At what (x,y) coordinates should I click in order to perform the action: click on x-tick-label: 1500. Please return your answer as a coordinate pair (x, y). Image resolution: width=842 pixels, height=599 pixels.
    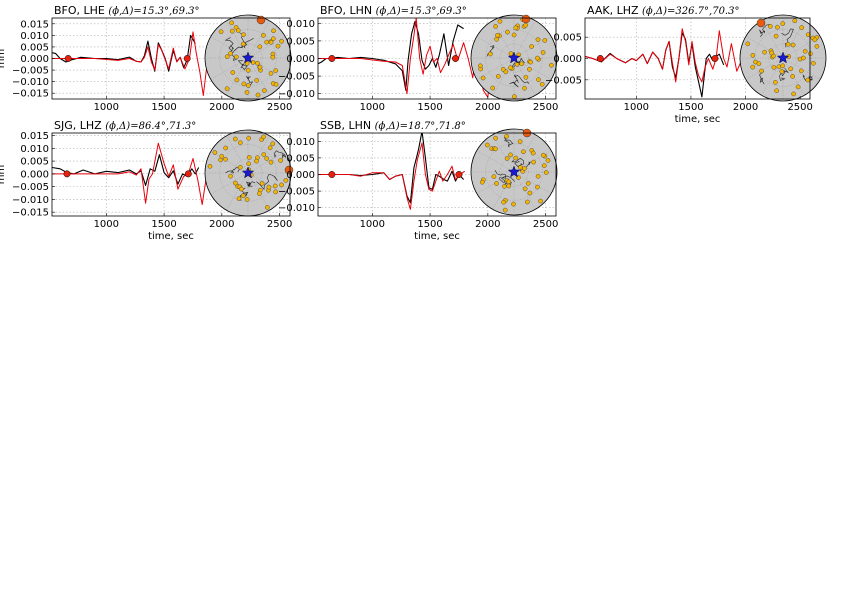
    Looking at the image, I should click on (429, 107).